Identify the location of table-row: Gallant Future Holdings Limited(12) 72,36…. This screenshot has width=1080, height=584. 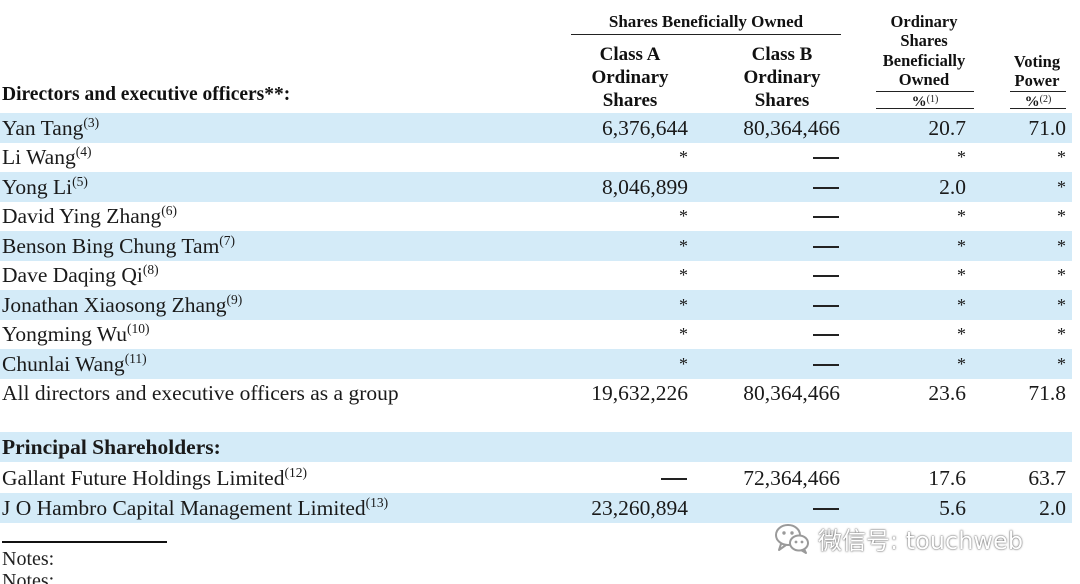
(536, 478).